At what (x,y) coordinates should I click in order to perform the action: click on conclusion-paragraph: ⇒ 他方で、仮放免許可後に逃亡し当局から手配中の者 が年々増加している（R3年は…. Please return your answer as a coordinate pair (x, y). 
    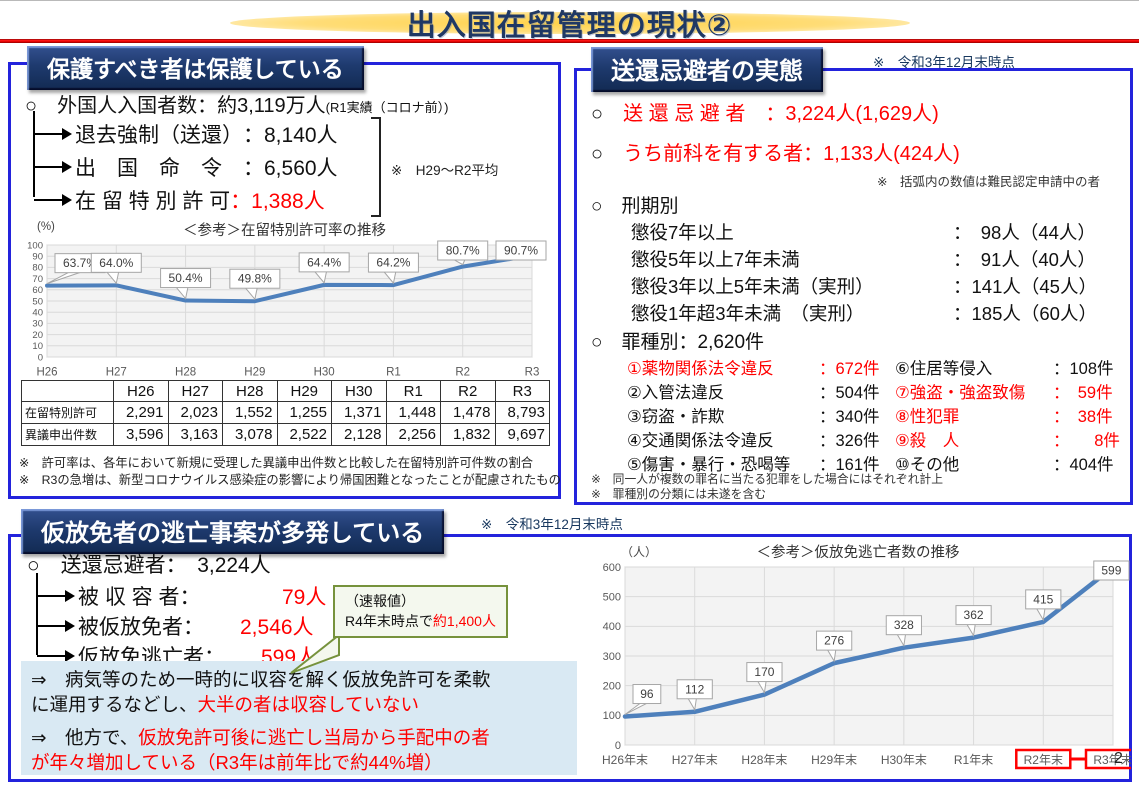
    Looking at the image, I should click on (260, 750).